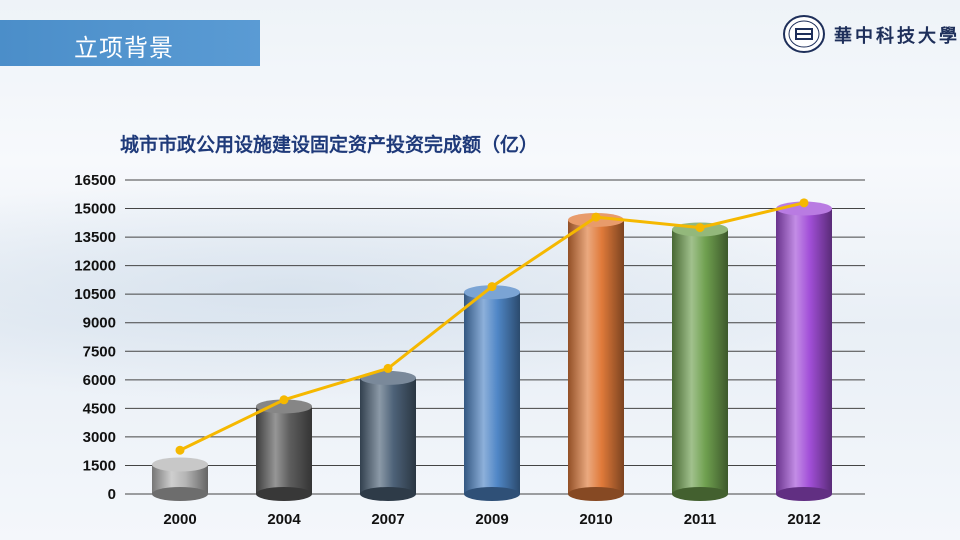 This screenshot has width=960, height=540. I want to click on section-title-bar: 立项背景, so click(130, 43).